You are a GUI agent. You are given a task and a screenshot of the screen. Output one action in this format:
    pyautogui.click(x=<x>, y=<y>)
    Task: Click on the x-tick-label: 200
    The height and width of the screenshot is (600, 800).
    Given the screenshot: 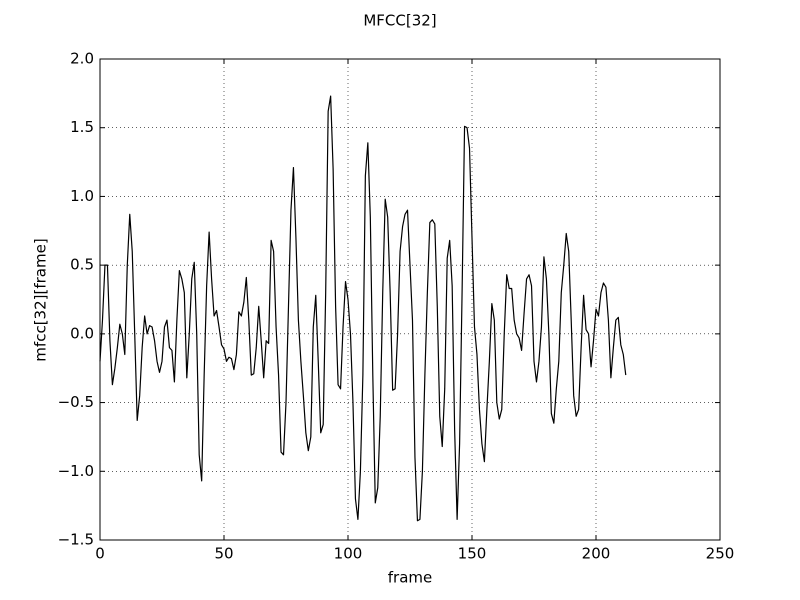 What is the action you would take?
    pyautogui.click(x=596, y=554)
    